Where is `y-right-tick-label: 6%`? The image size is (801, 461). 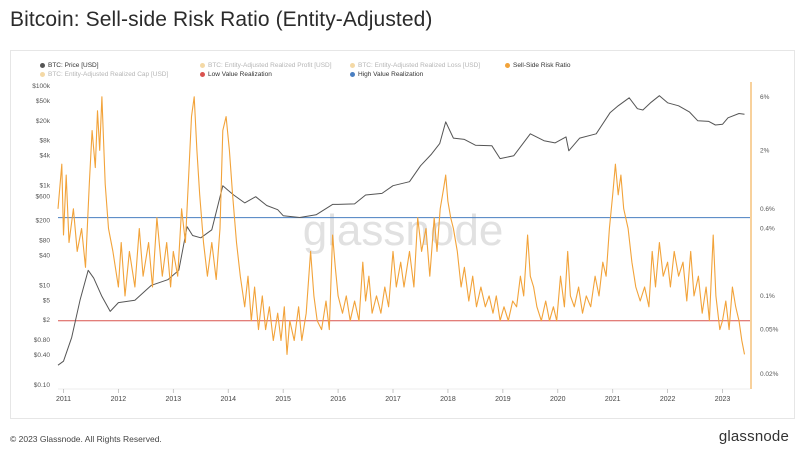
y-right-tick-label: 6% is located at coordinates (765, 97).